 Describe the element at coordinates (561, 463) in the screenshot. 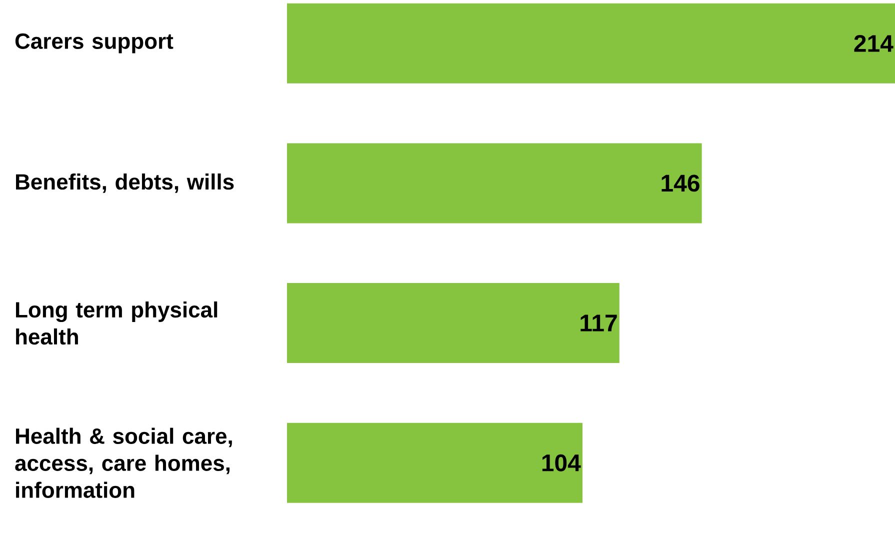

I see `data-label: 104` at that location.